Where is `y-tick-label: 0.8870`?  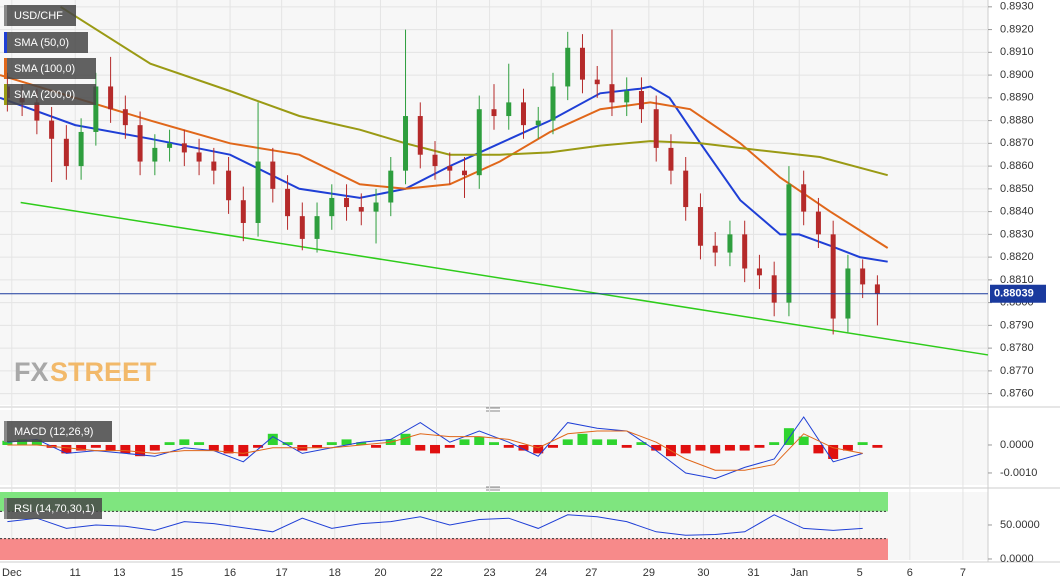
y-tick-label: 0.8870 is located at coordinates (1017, 143).